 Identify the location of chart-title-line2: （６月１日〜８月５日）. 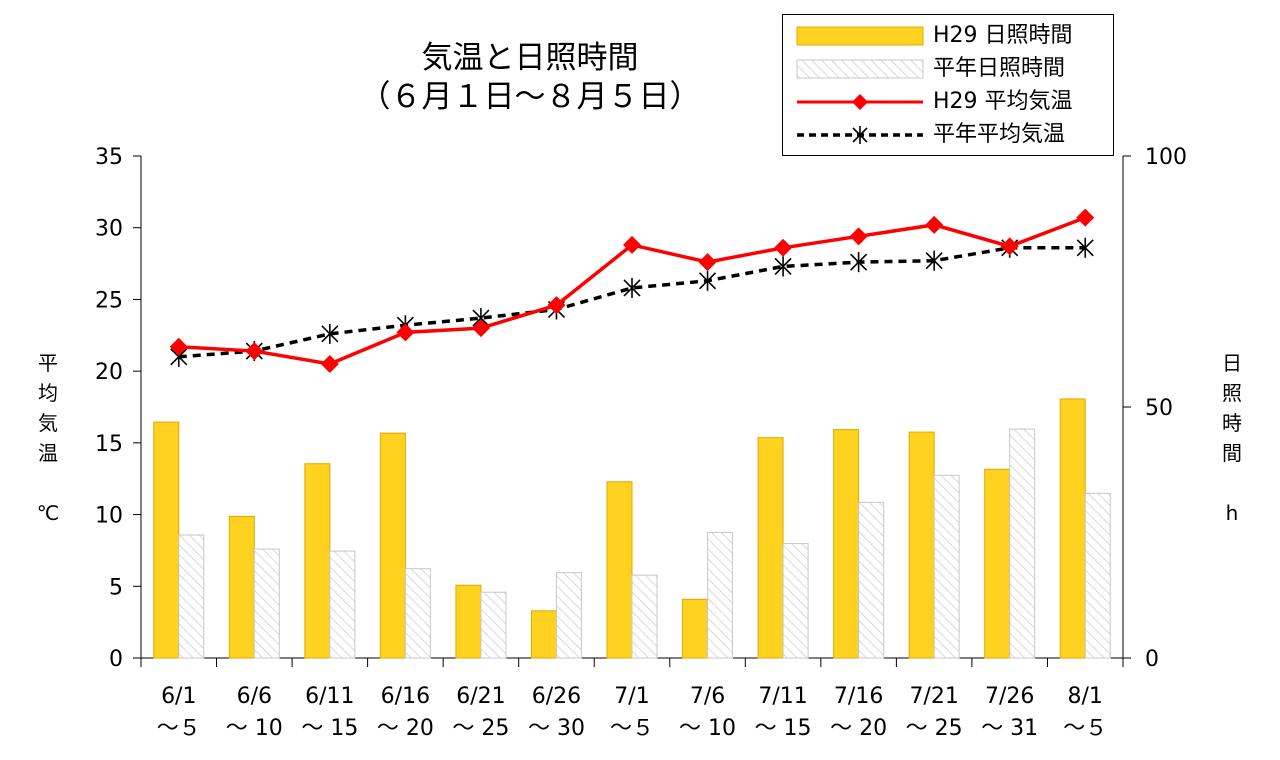
(530, 97).